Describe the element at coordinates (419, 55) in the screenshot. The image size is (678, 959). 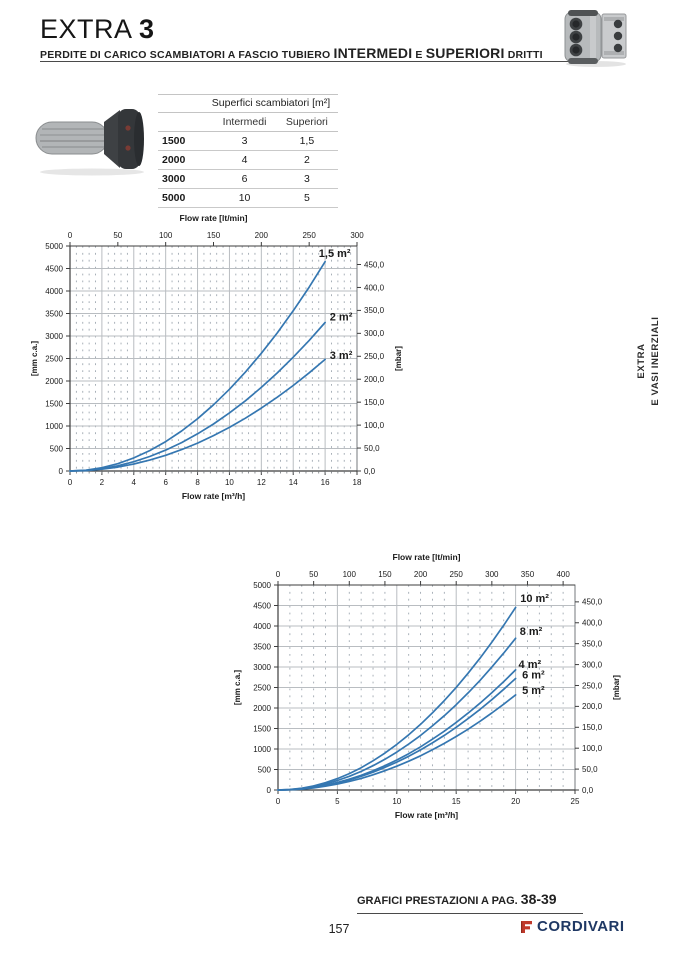
I see `subtitle-part: E` at that location.